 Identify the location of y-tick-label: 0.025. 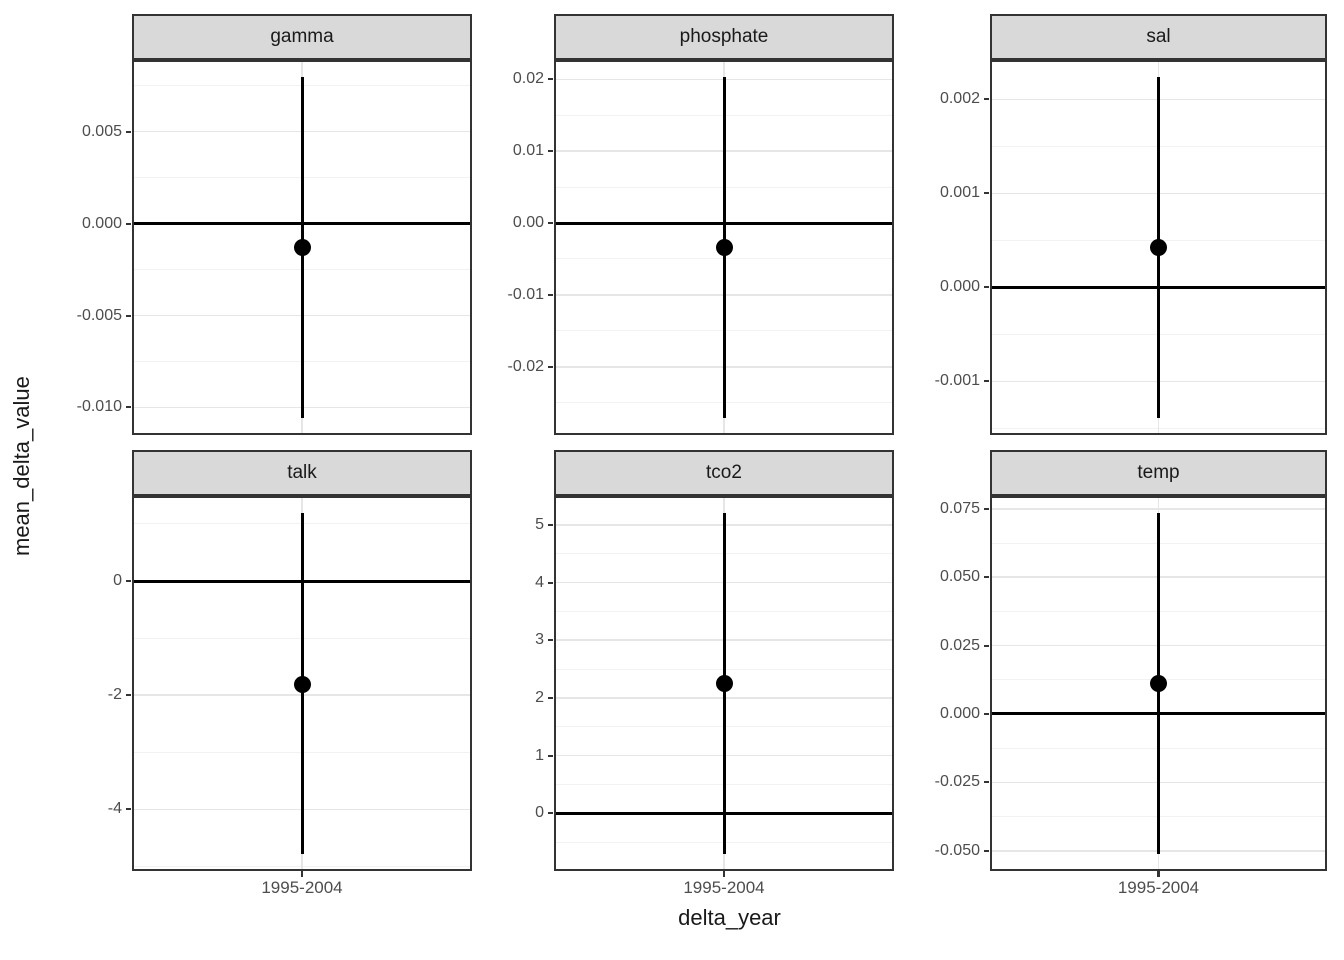
(959, 645).